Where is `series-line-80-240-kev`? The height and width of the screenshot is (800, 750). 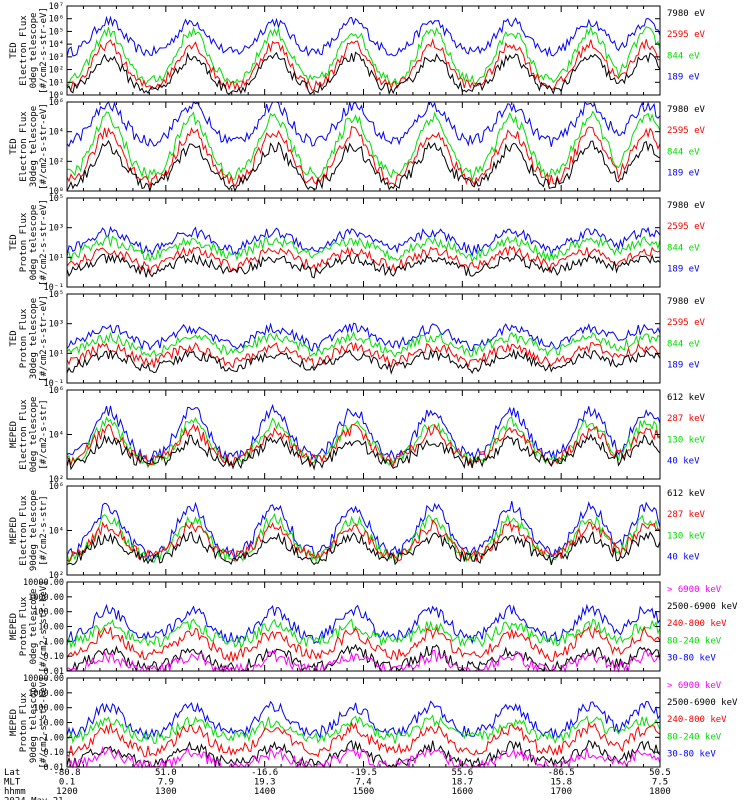 series-line-80-240-kev is located at coordinates (363, 634).